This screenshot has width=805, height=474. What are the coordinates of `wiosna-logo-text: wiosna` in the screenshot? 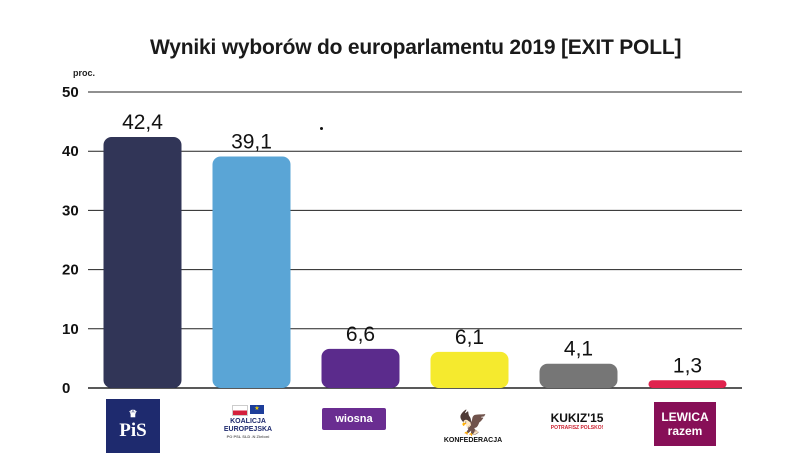 It's located at (354, 419).